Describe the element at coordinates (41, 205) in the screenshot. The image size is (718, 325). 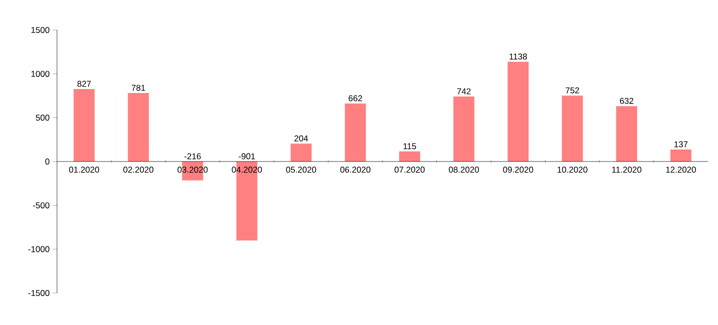
I see `y-tick-label: -500` at that location.